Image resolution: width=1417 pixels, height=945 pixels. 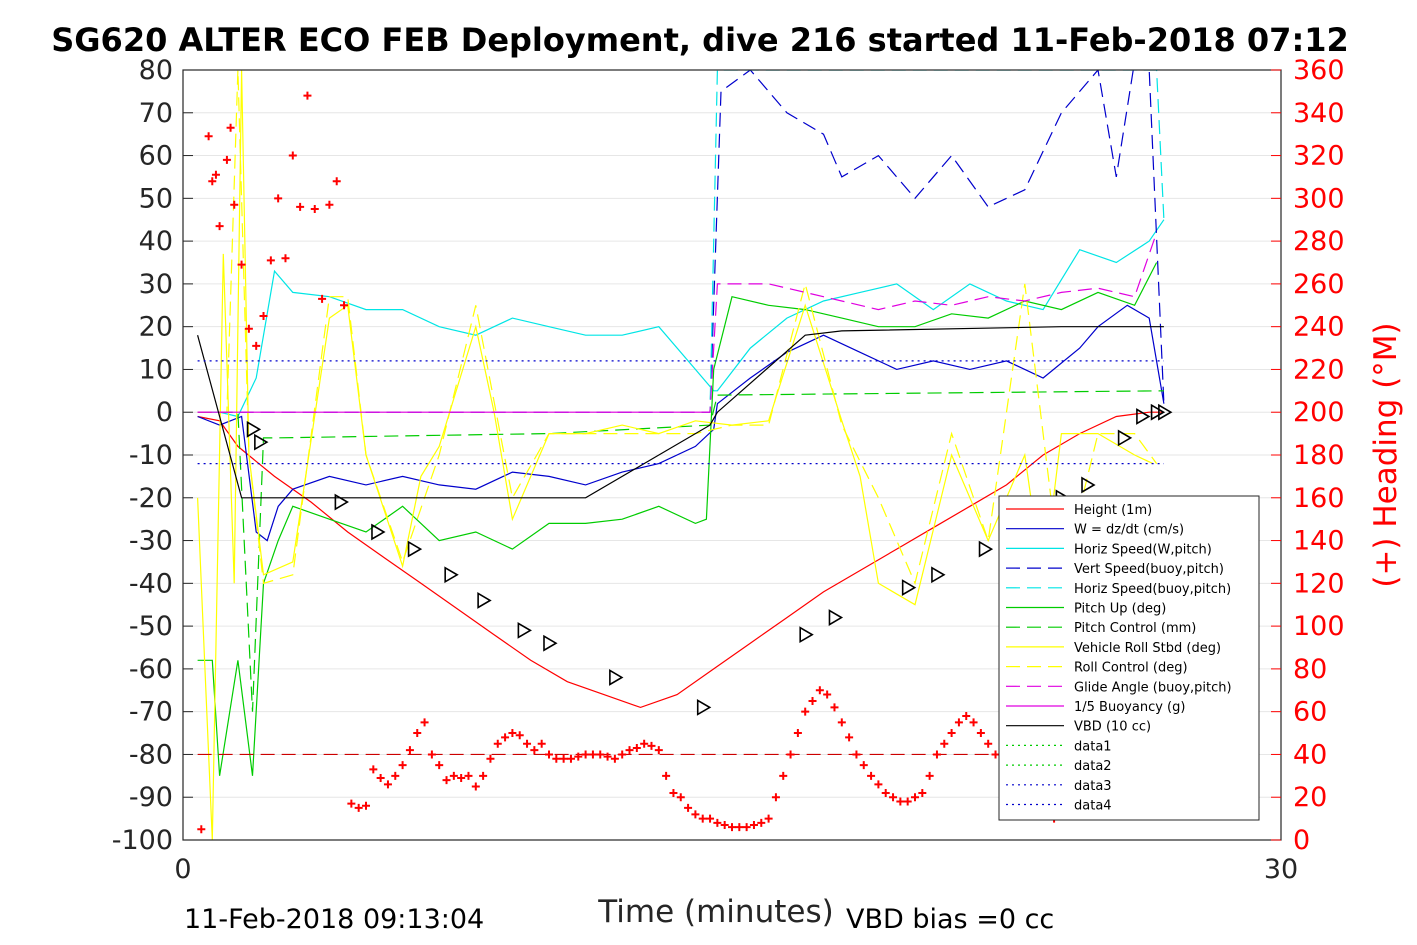 I want to click on y2-tick-label: 240, so click(x=1319, y=327).